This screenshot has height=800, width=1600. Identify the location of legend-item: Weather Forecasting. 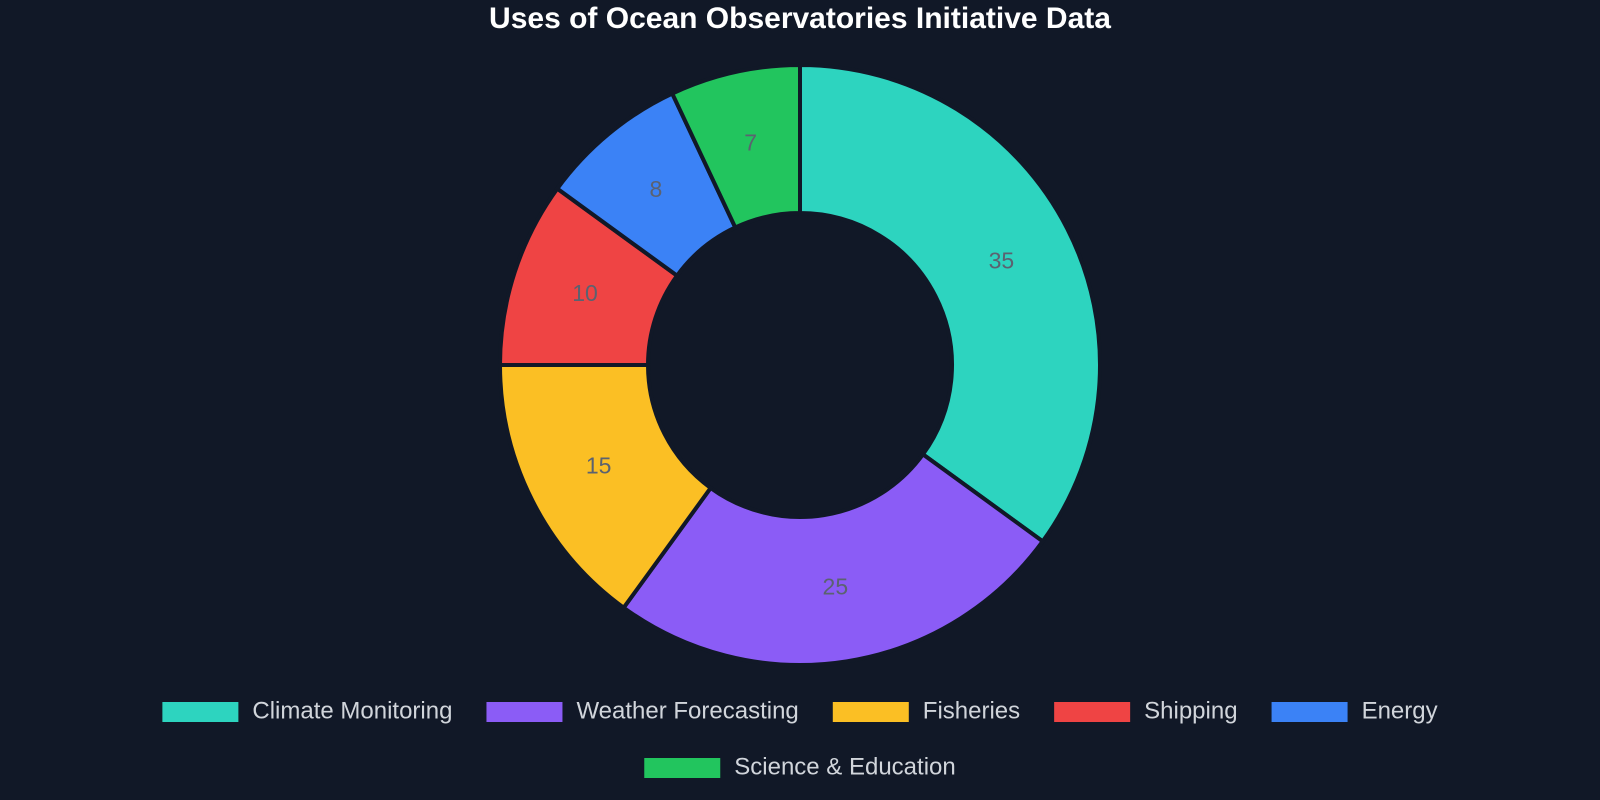
(642, 710).